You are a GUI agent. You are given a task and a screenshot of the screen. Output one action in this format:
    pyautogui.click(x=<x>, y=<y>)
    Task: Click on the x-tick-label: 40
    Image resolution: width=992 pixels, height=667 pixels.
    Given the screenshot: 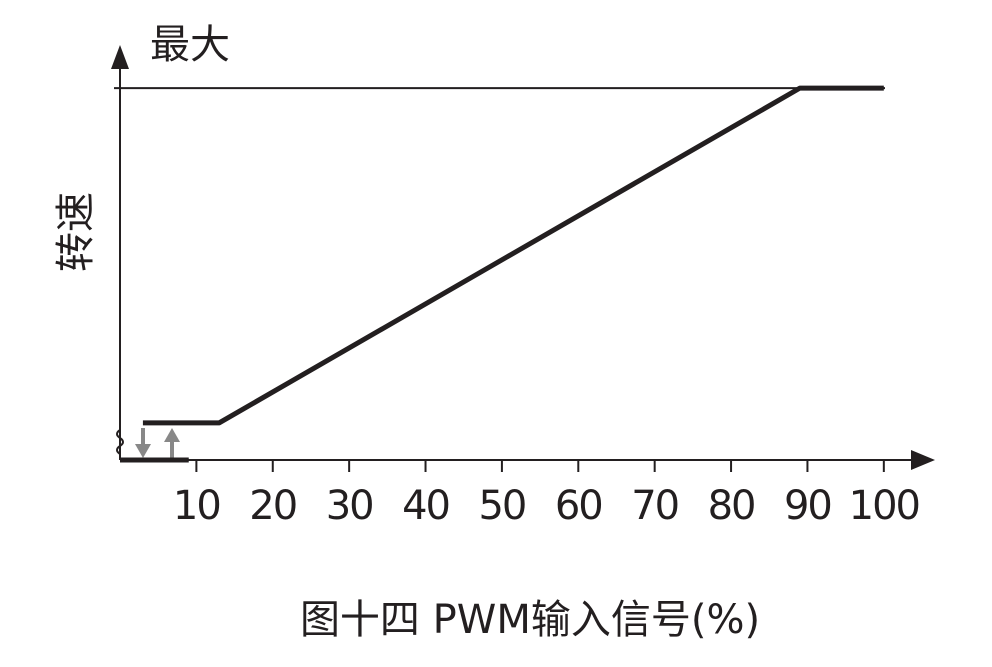 What is the action you would take?
    pyautogui.click(x=425, y=506)
    